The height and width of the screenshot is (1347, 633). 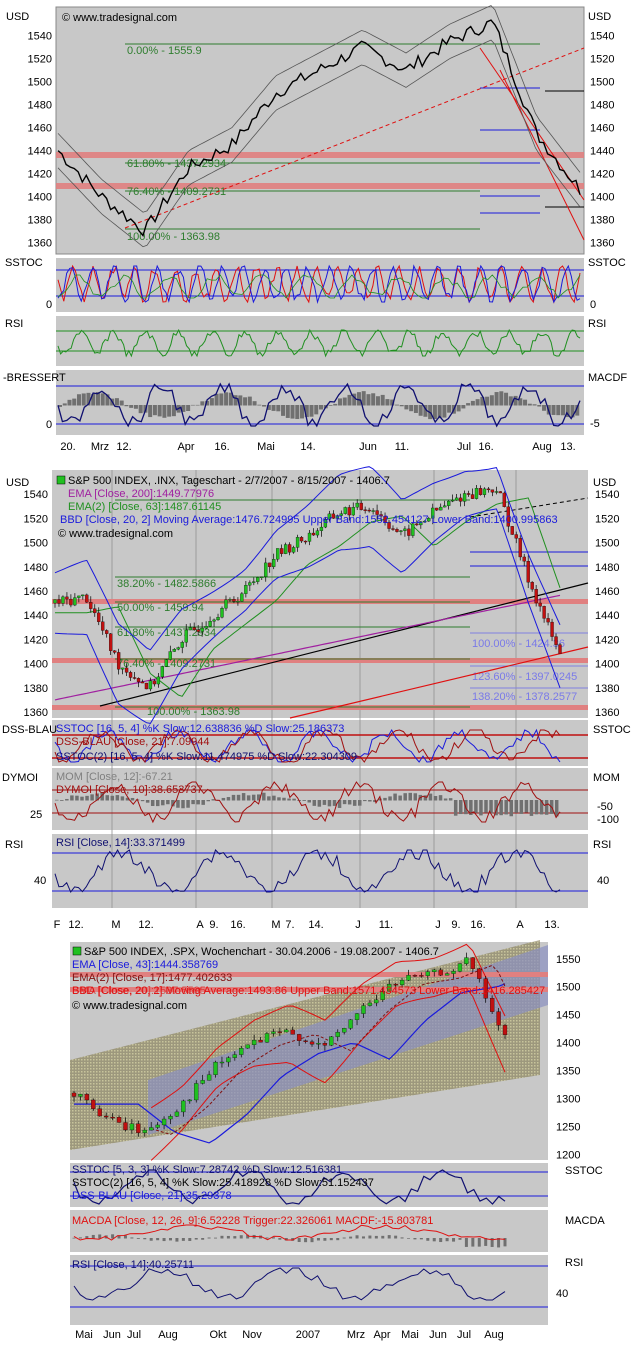 What do you see at coordinates (133, 1265) in the screenshot?
I see `chart3-rsi-legend: RSI [Close, 14]:40.25711` at bounding box center [133, 1265].